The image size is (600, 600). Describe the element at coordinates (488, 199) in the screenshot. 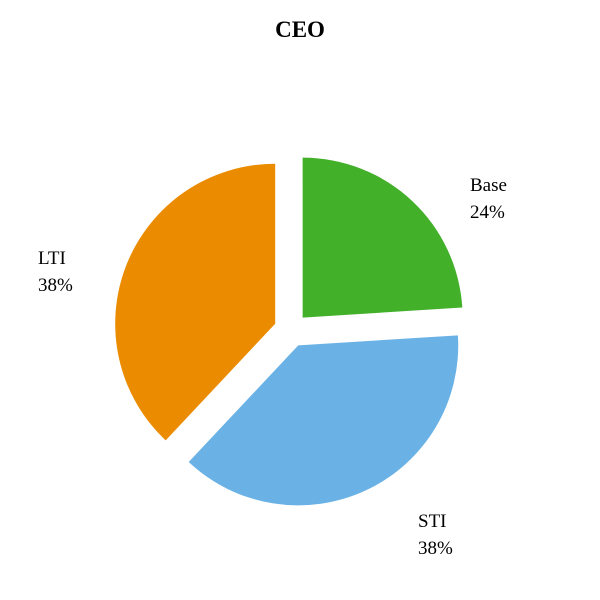

I see `label-base: Base 24%` at that location.